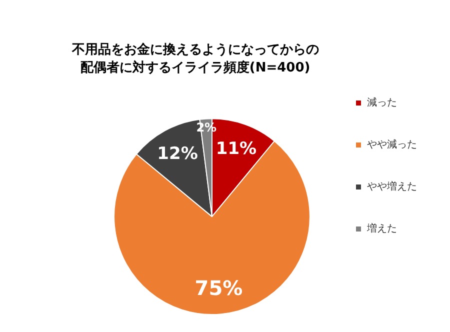  I want to click on chart-title: 不用品をお金に換えるようになってからの配偶者に対するイライラ頻度(N=400), so click(194, 59).